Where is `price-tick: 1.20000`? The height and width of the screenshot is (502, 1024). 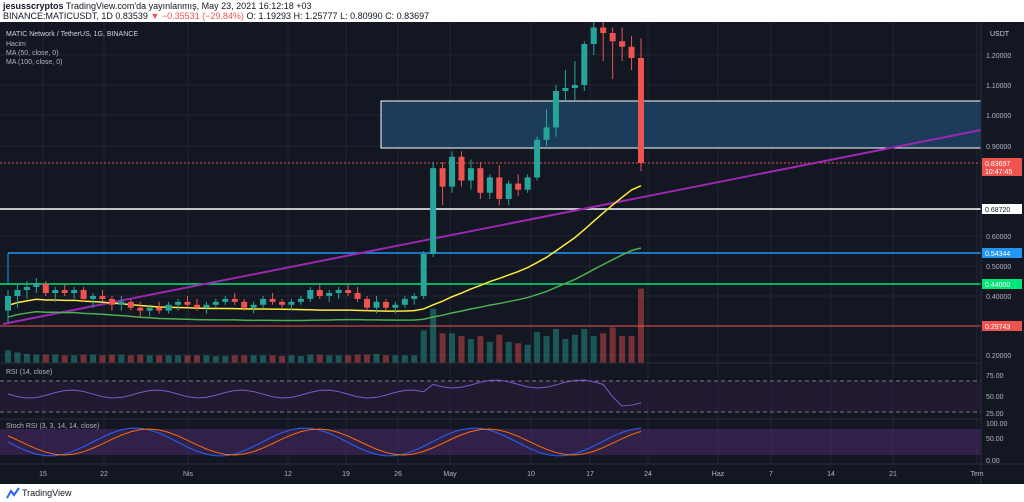 price-tick: 1.20000 is located at coordinates (998, 56).